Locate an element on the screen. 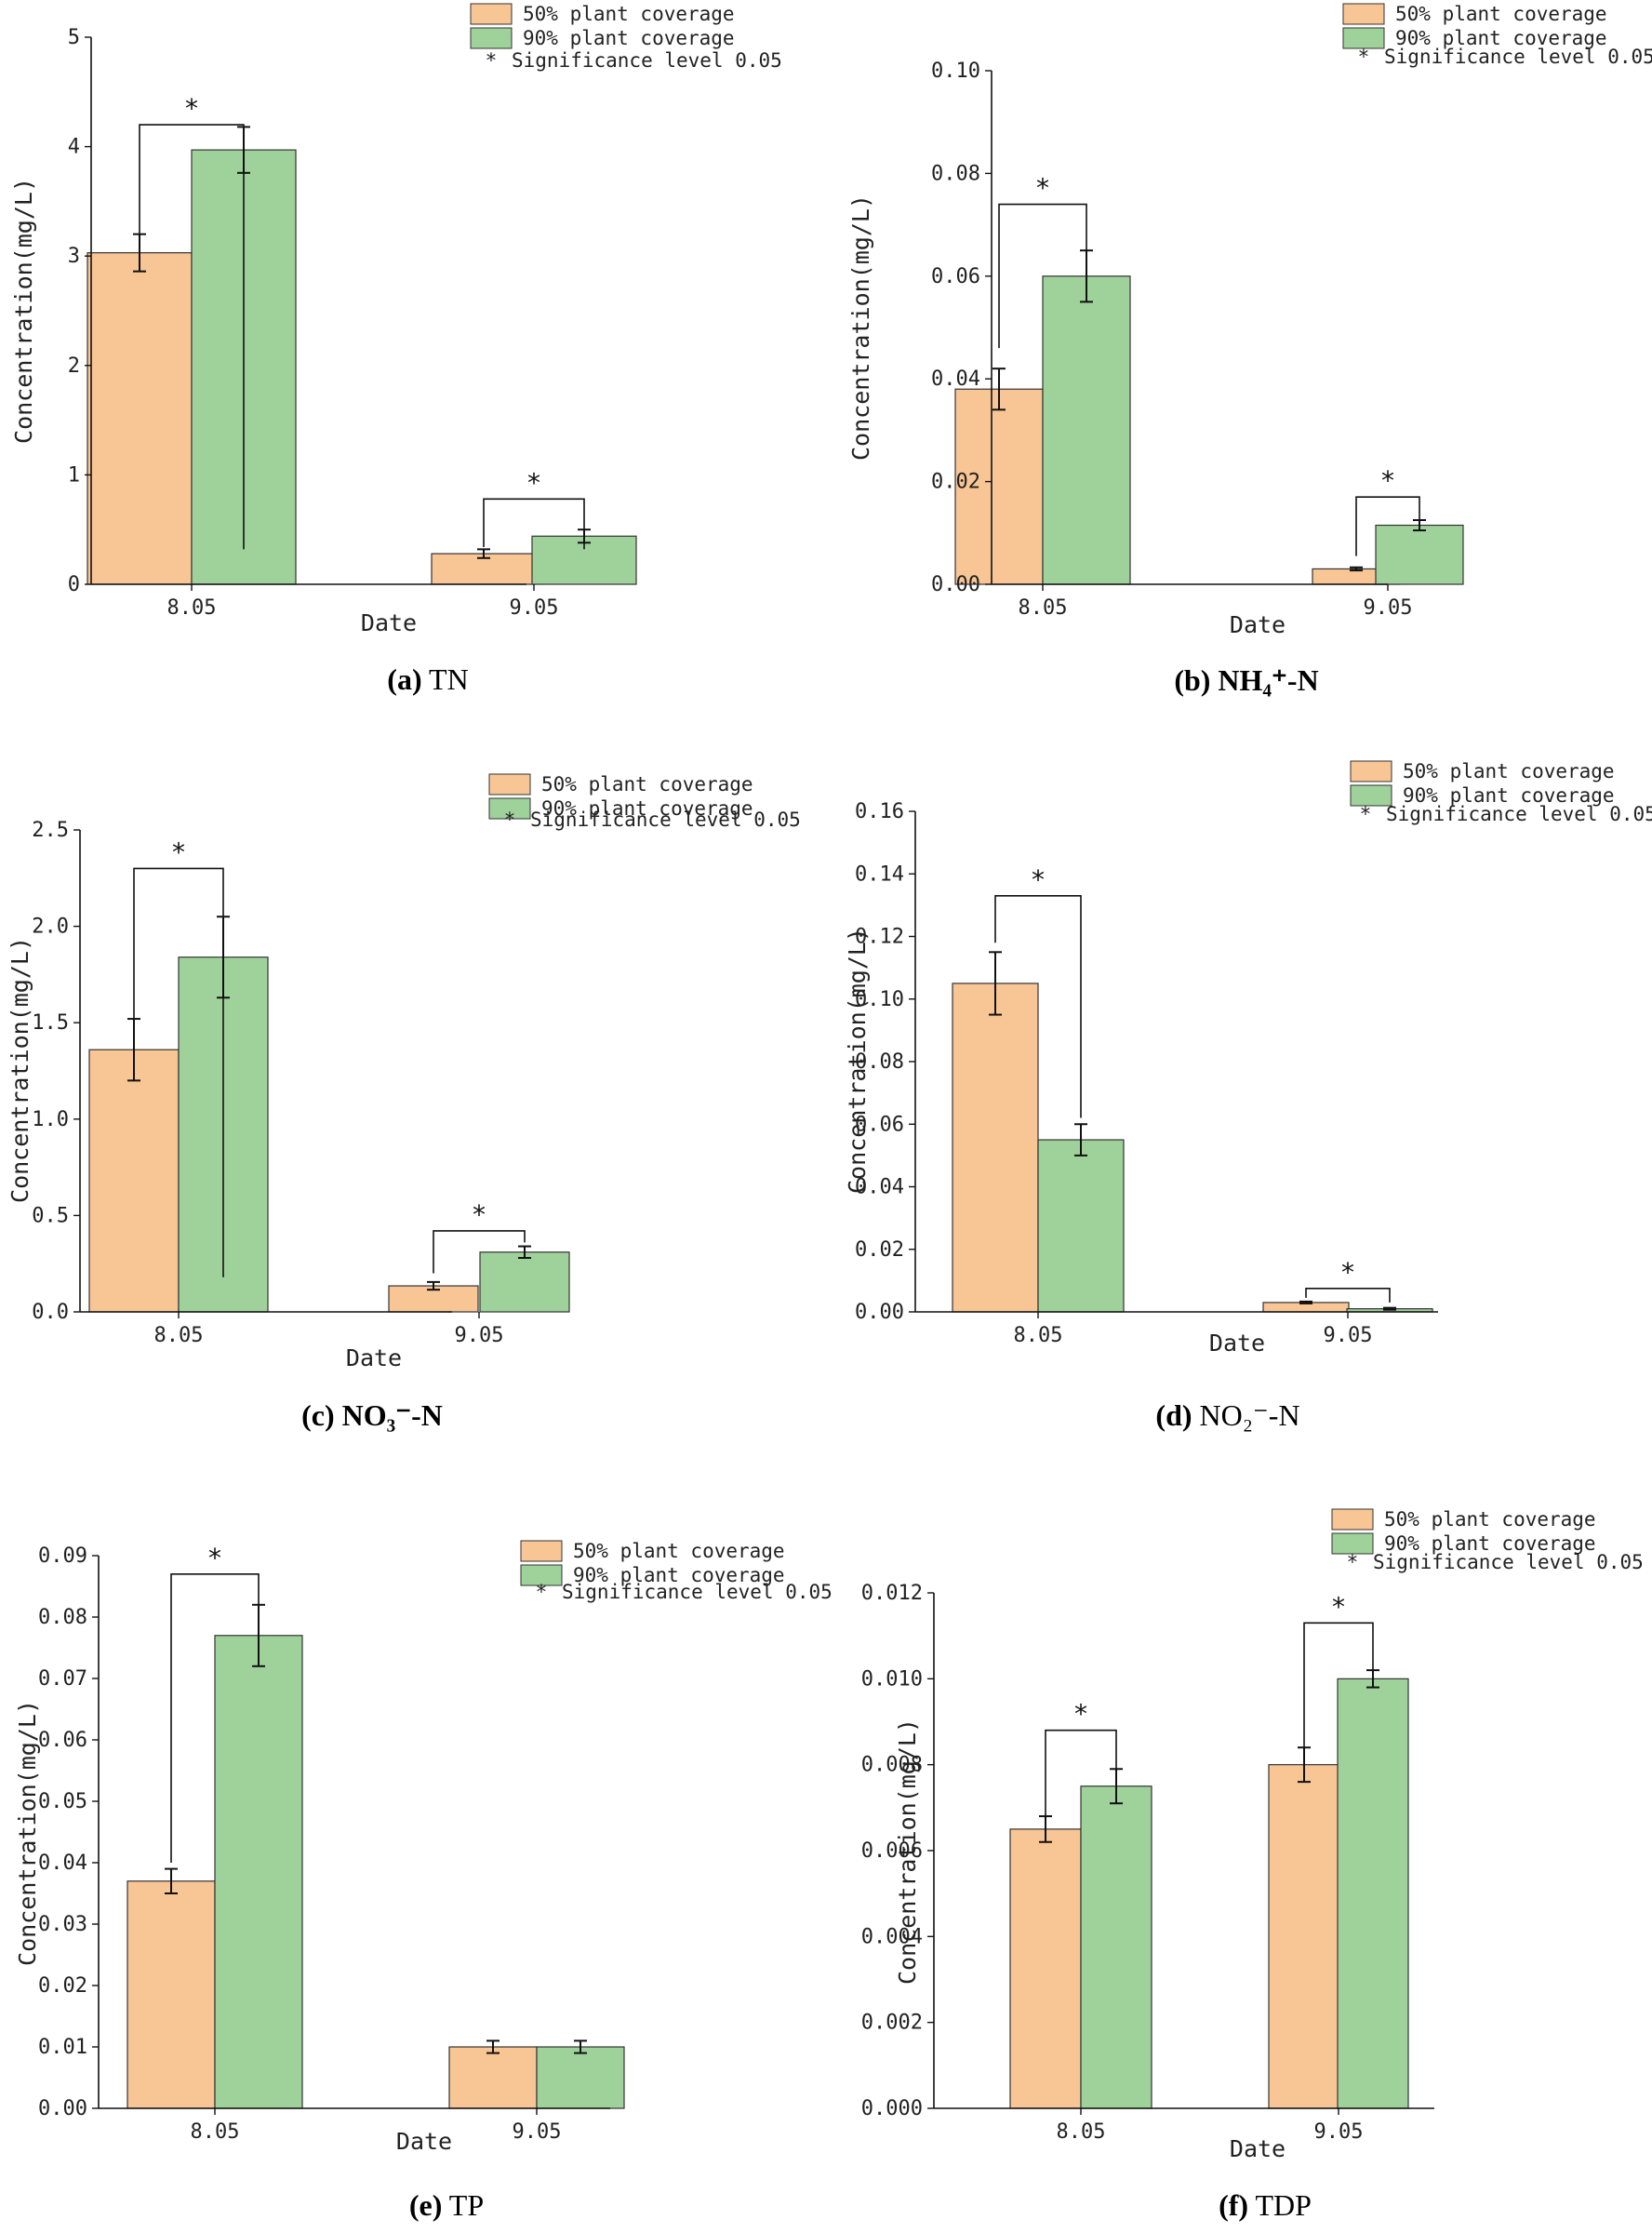 This screenshot has height=2233, width=1652. ytick-label-d-4: 0.08 is located at coordinates (879, 1062).